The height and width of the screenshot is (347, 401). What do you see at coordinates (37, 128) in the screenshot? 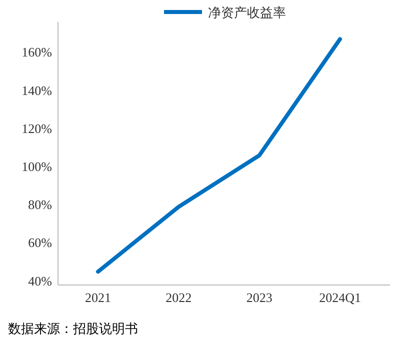
I see `y-tick-label: 120%` at bounding box center [37, 128].